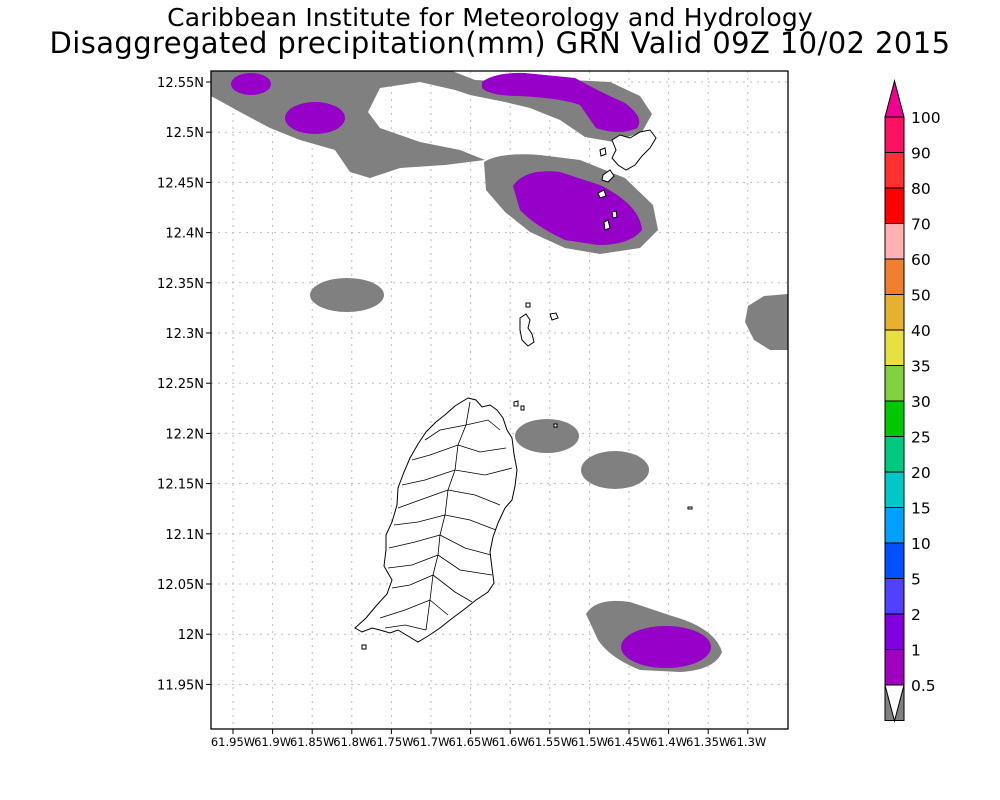 This screenshot has width=1000, height=800. Describe the element at coordinates (921, 260) in the screenshot. I see `colorbar-label: 60` at that location.